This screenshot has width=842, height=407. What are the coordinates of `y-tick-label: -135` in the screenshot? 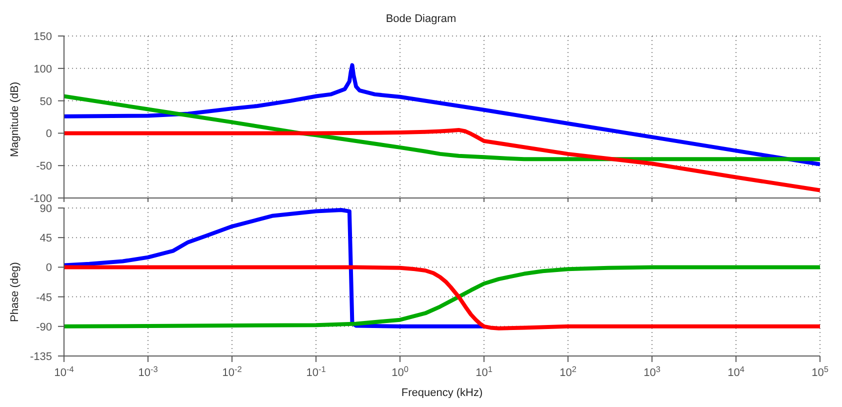 It's located at (41, 357).